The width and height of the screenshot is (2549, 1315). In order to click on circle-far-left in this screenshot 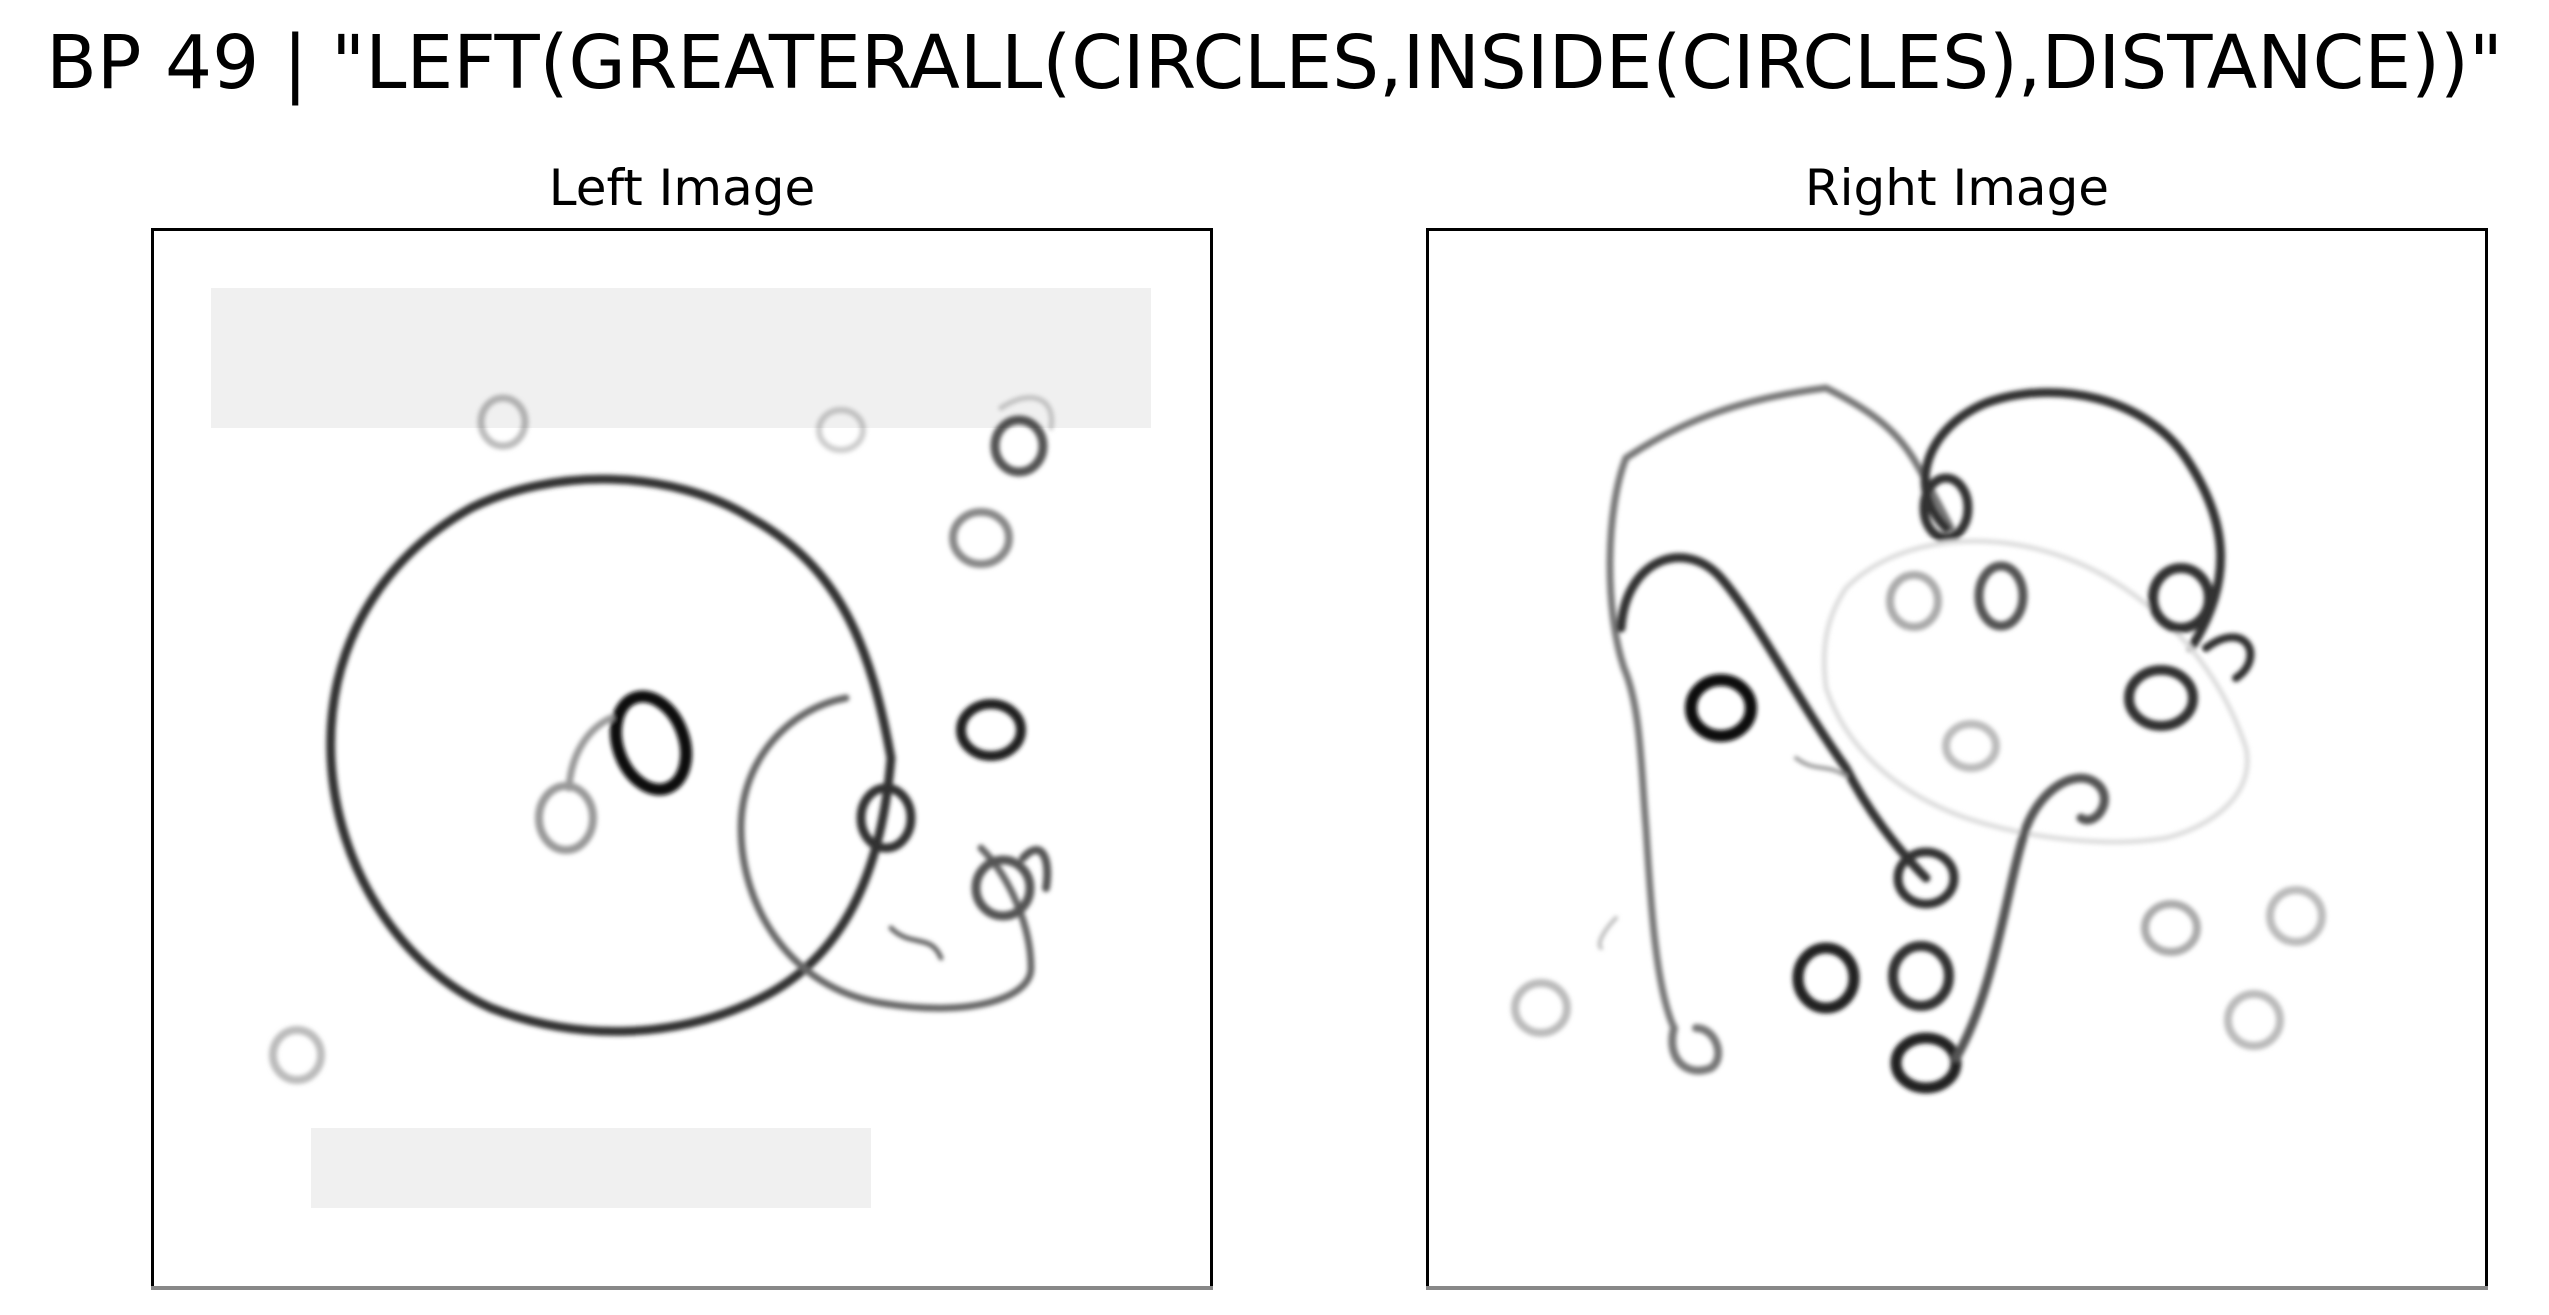, I will do `click(1541, 1008)`.